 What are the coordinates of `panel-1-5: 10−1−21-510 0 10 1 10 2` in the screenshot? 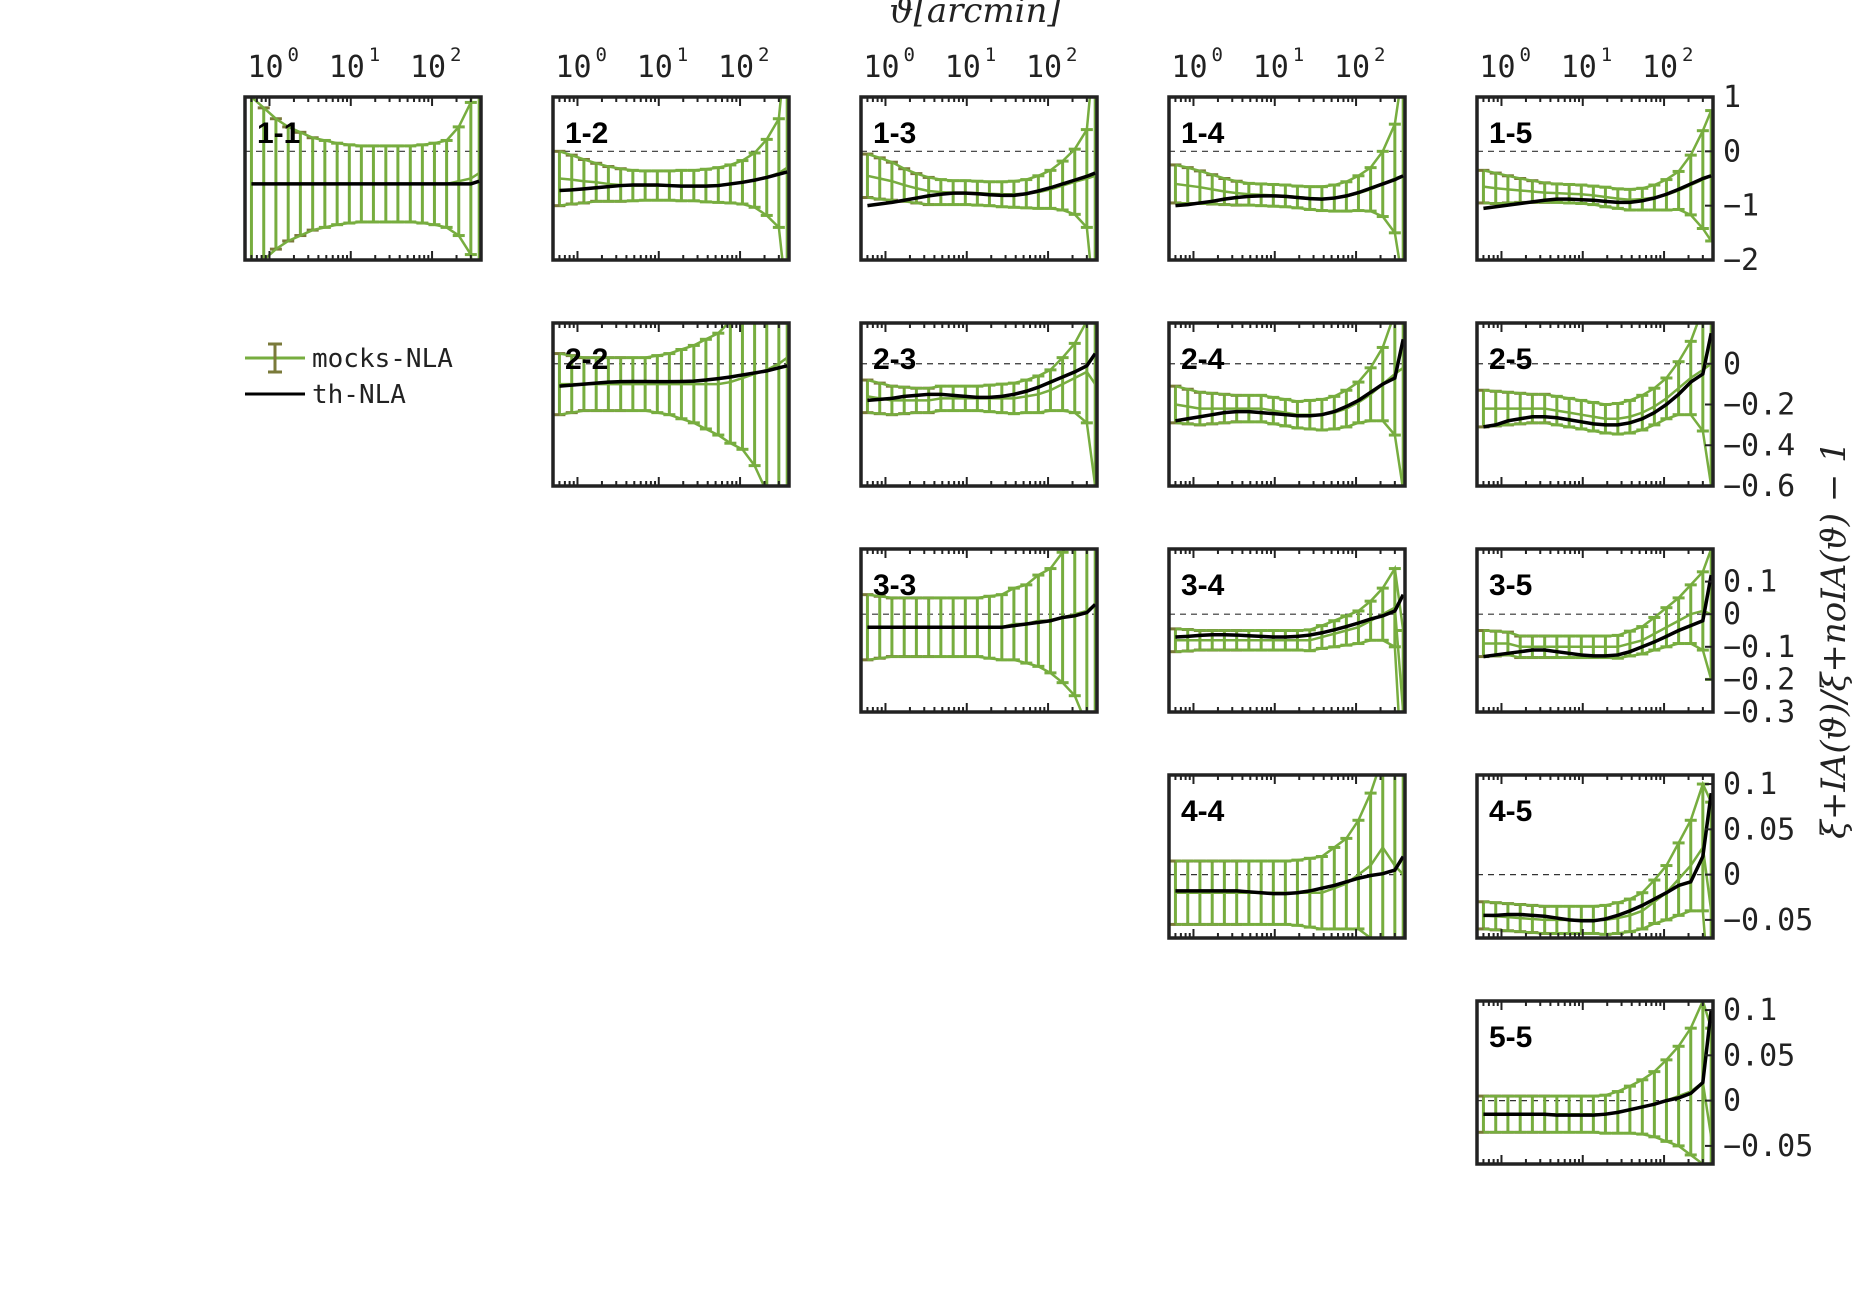 It's located at (1617, 161).